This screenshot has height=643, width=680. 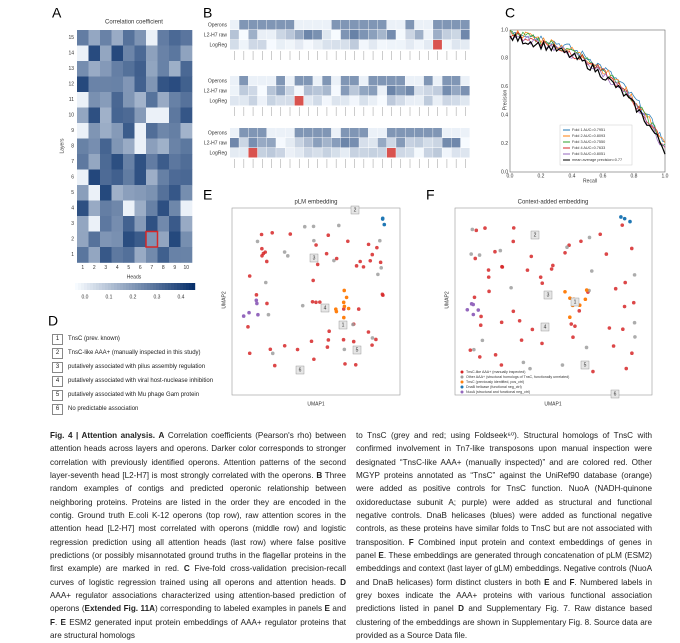 I want to click on y-label: UMAP2, so click(x=224, y=299).